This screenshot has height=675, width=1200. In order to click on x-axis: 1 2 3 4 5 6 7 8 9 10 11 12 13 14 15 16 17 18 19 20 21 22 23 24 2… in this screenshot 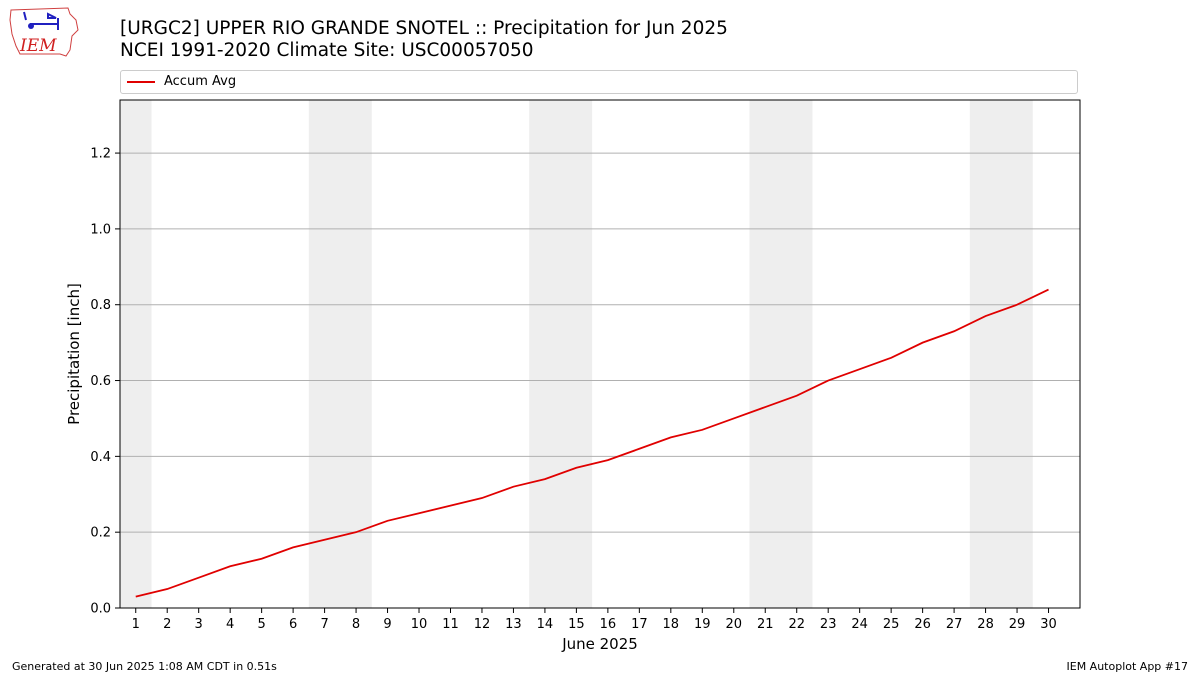, I will do `click(594, 620)`.